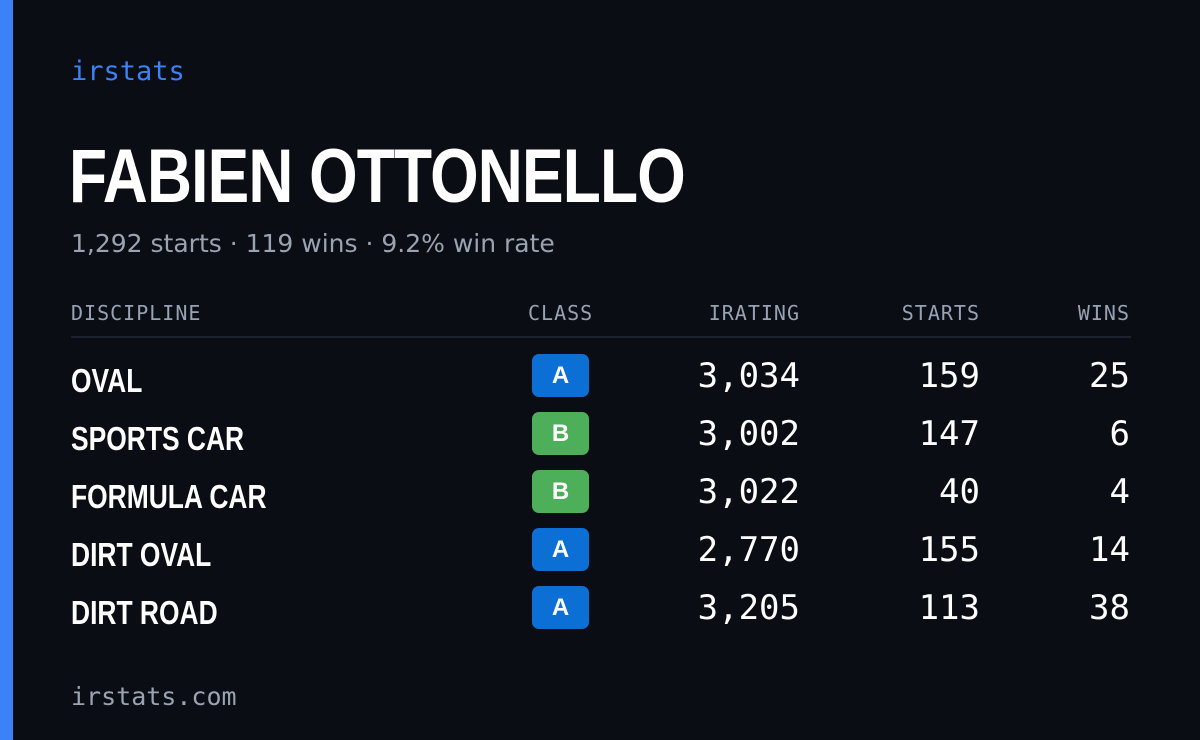 The height and width of the screenshot is (740, 1200). Describe the element at coordinates (748, 492) in the screenshot. I see `irating-cell: 3,022` at that location.